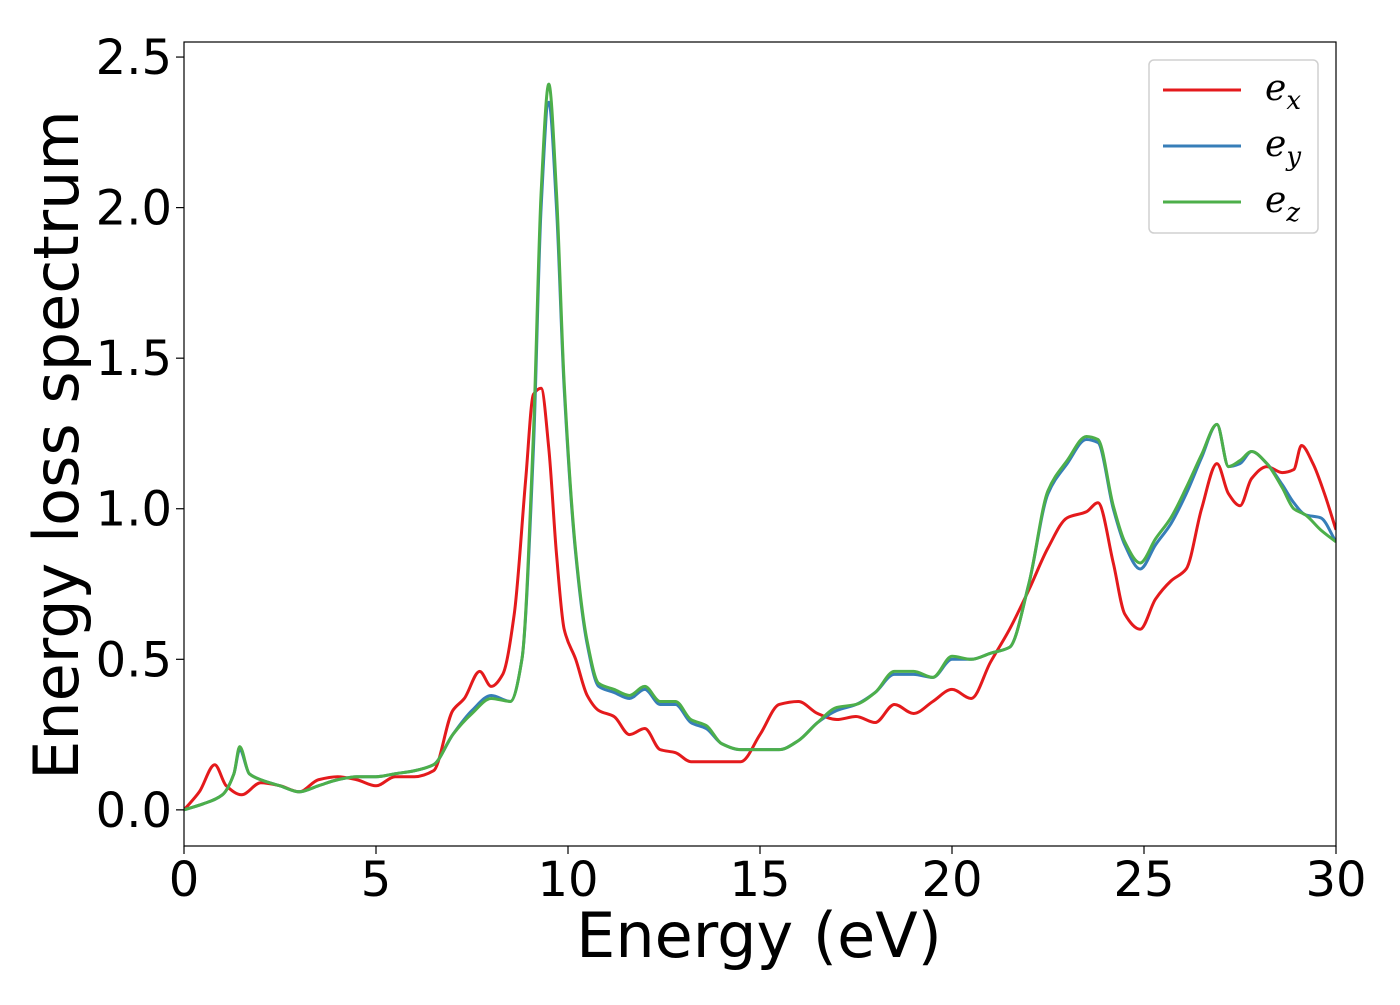 The image size is (1400, 1005). I want to click on x-tick-label: 25, so click(1143, 880).